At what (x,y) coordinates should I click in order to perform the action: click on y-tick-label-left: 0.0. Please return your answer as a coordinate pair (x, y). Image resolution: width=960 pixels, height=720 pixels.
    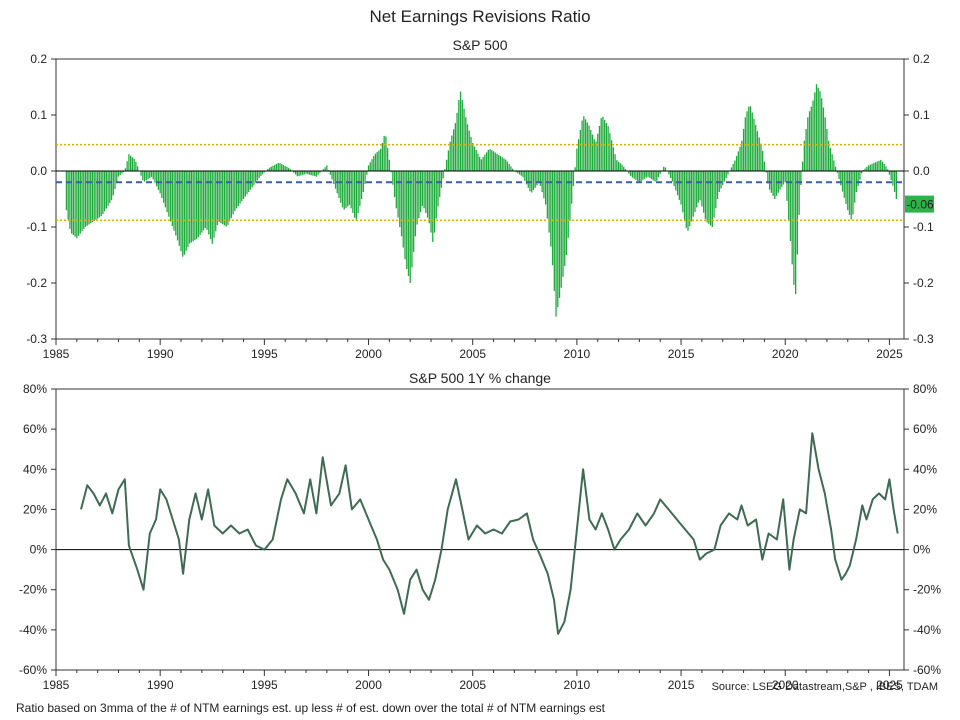
    Looking at the image, I should click on (38, 171).